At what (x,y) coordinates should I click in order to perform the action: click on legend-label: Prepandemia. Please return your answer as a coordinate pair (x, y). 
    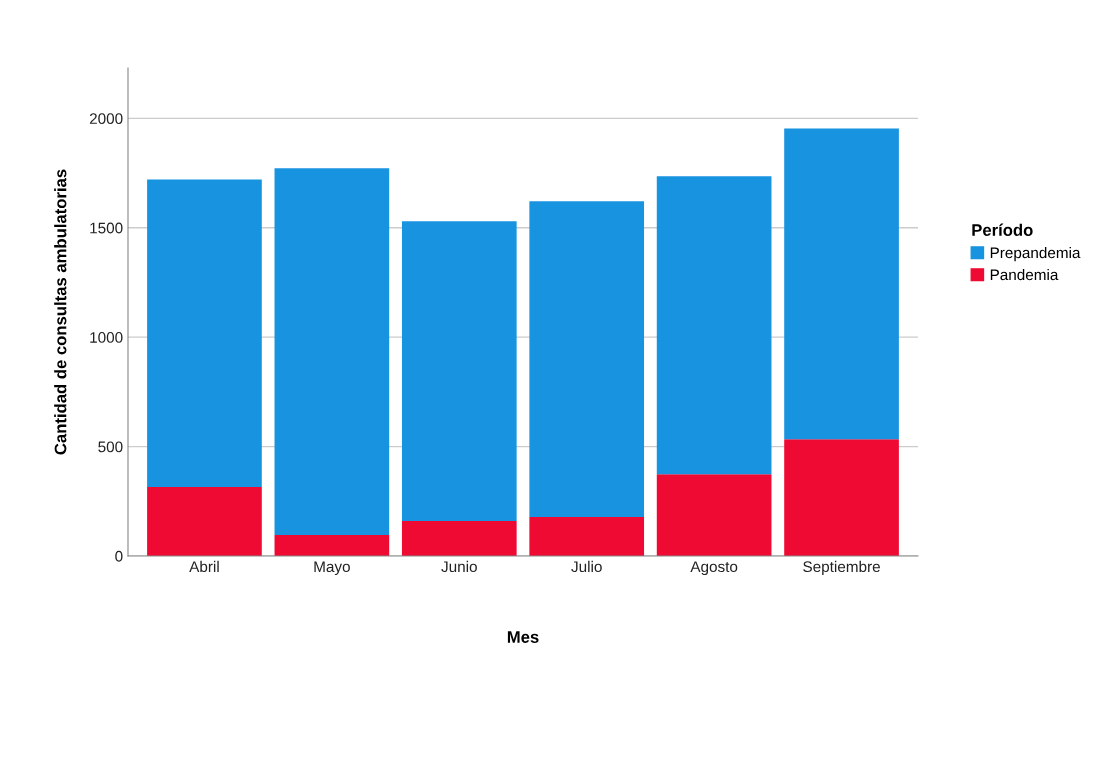
    Looking at the image, I should click on (1035, 254).